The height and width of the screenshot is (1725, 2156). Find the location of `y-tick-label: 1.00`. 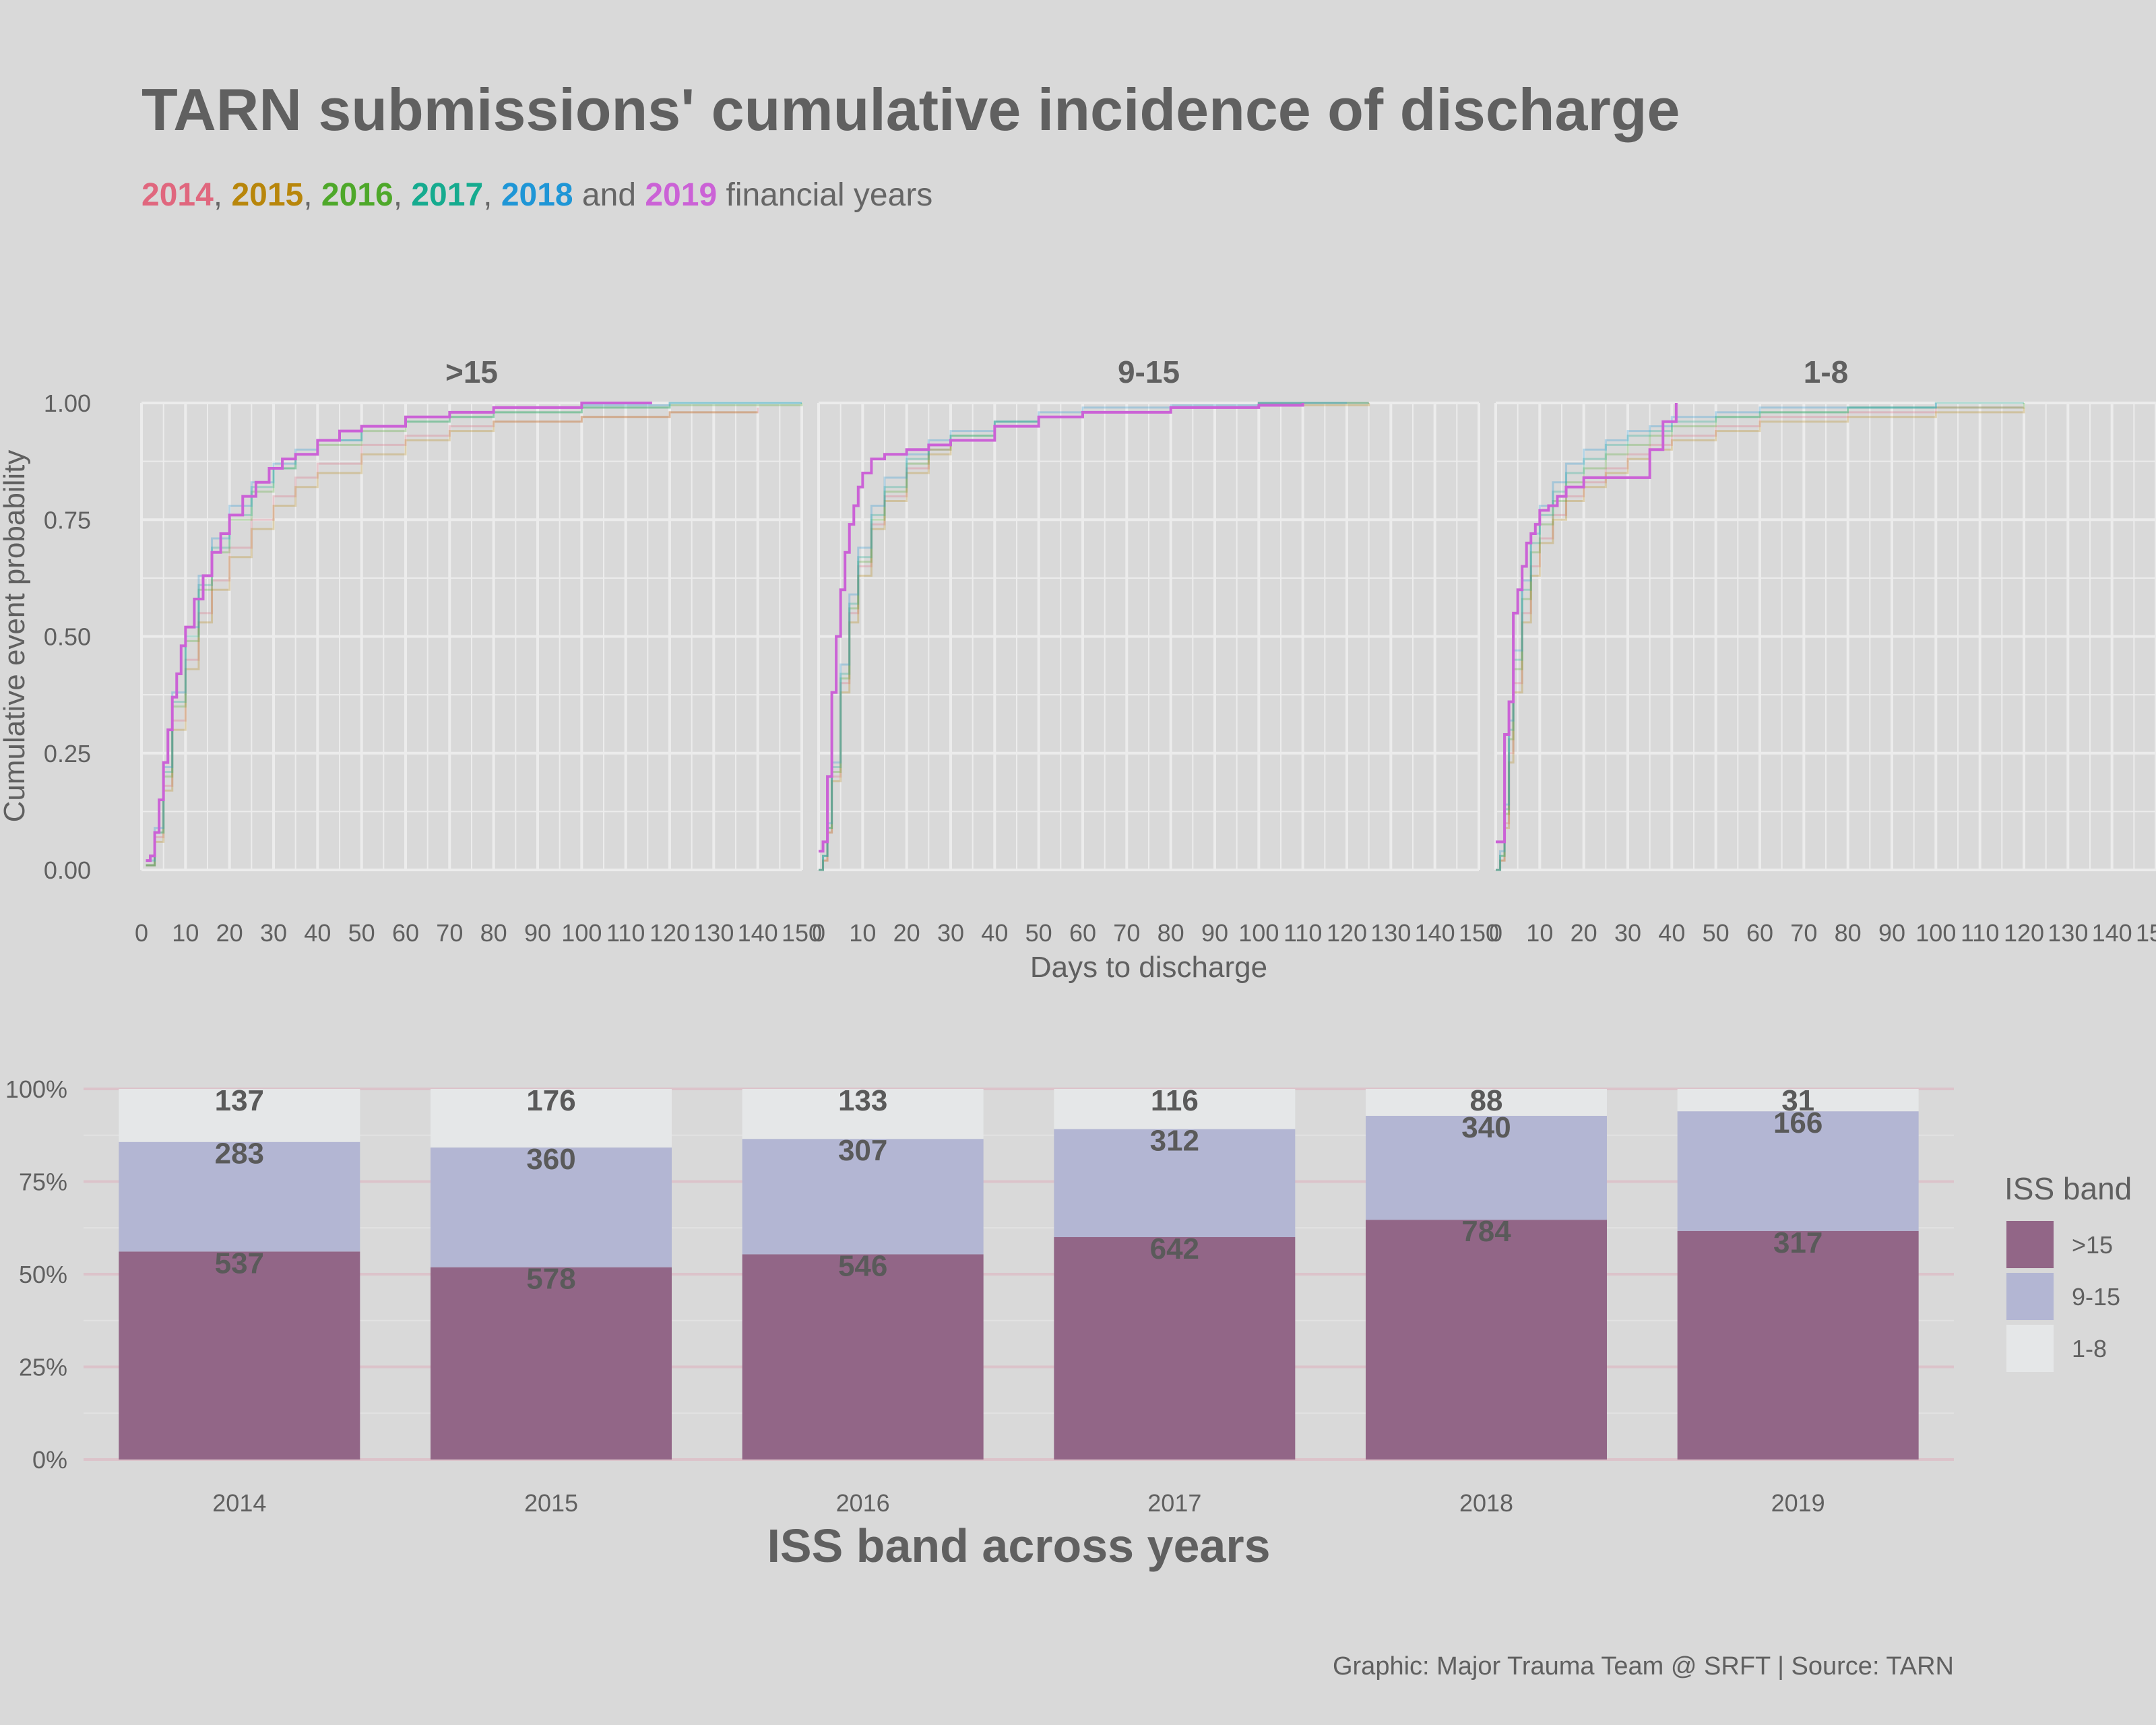

y-tick-label: 1.00 is located at coordinates (67, 403).